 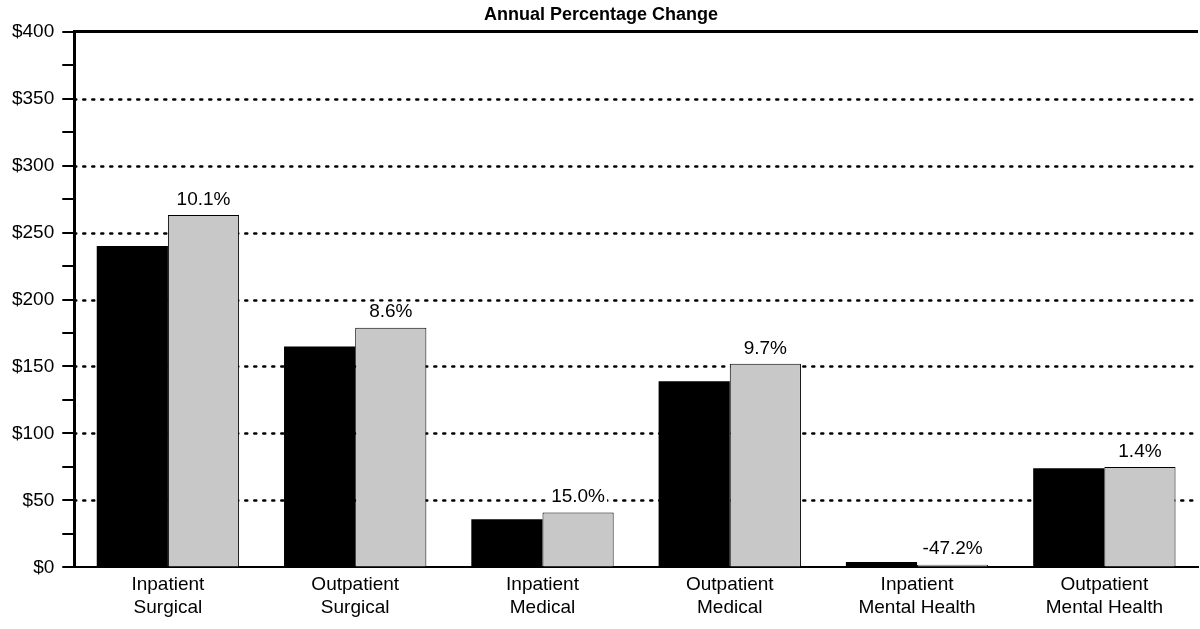 What do you see at coordinates (168, 595) in the screenshot?
I see `x-tick-label: Inpatient Surgical` at bounding box center [168, 595].